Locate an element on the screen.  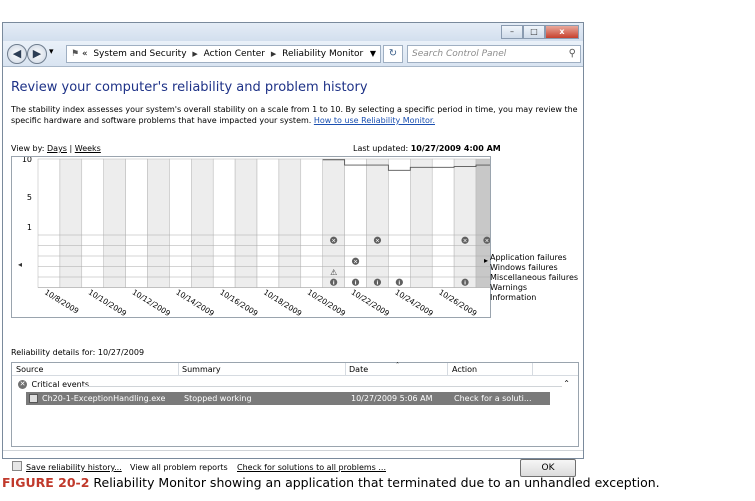
recent-pages-chevron-icon: ▾ is located at coordinates (51, 52).